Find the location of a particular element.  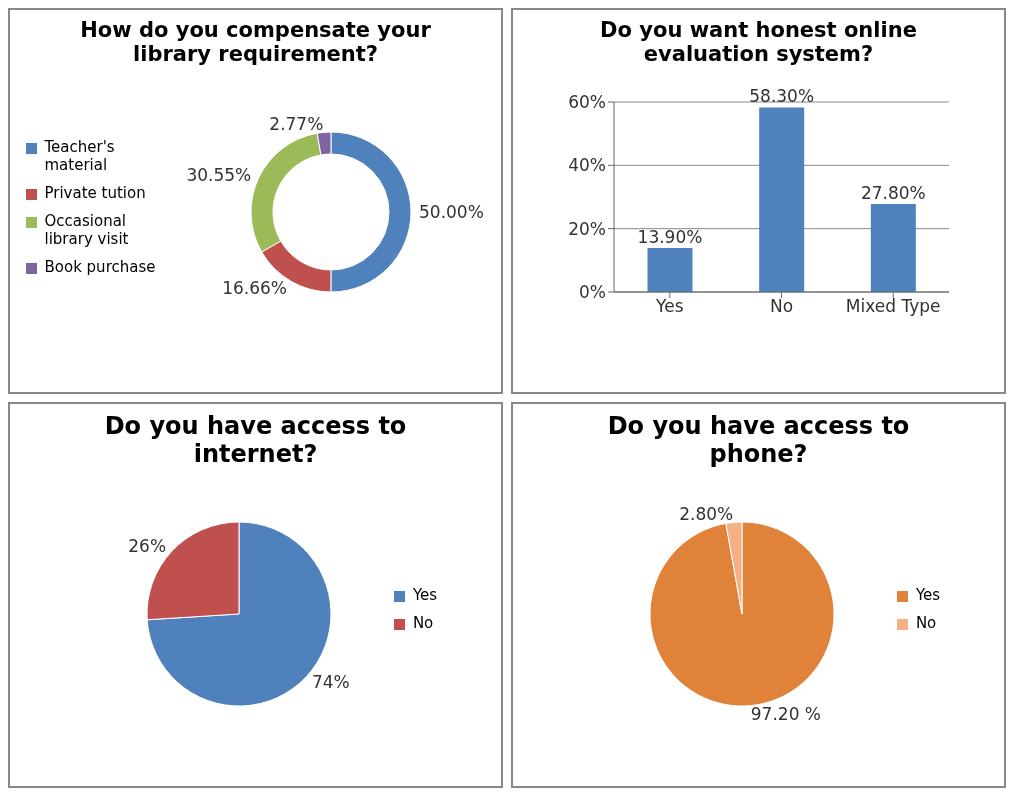

legend-label: Book purchase is located at coordinates (100, 267).